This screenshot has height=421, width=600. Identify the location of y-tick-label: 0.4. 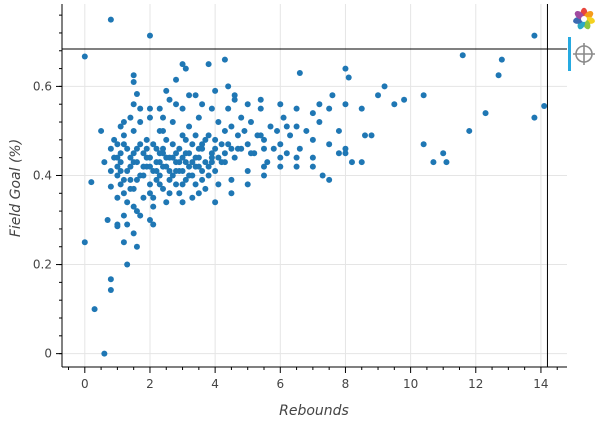
(42, 175).